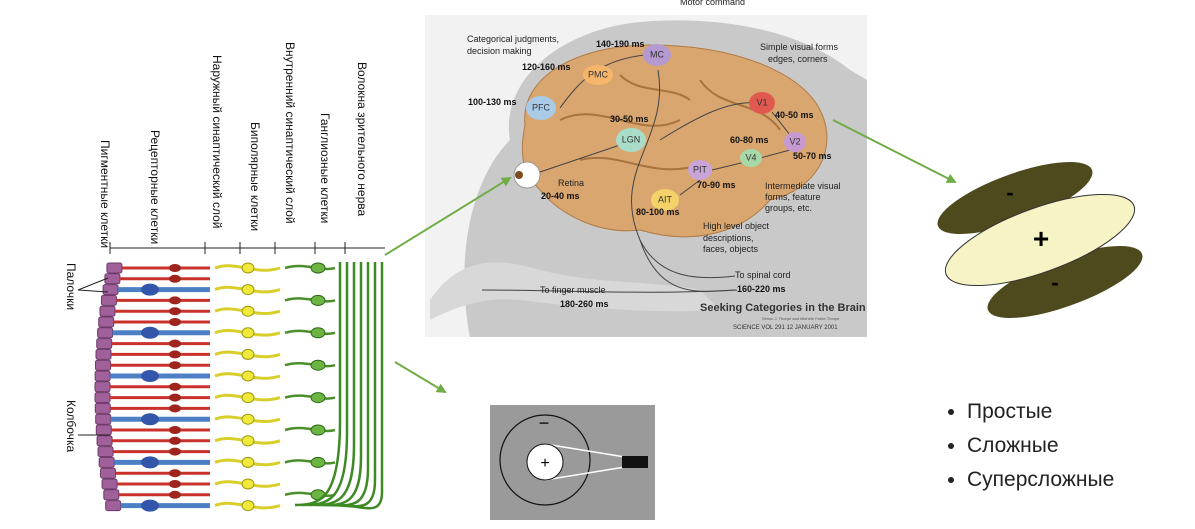  What do you see at coordinates (761, 289) in the screenshot?
I see `latency-label: 160-220 ms` at bounding box center [761, 289].